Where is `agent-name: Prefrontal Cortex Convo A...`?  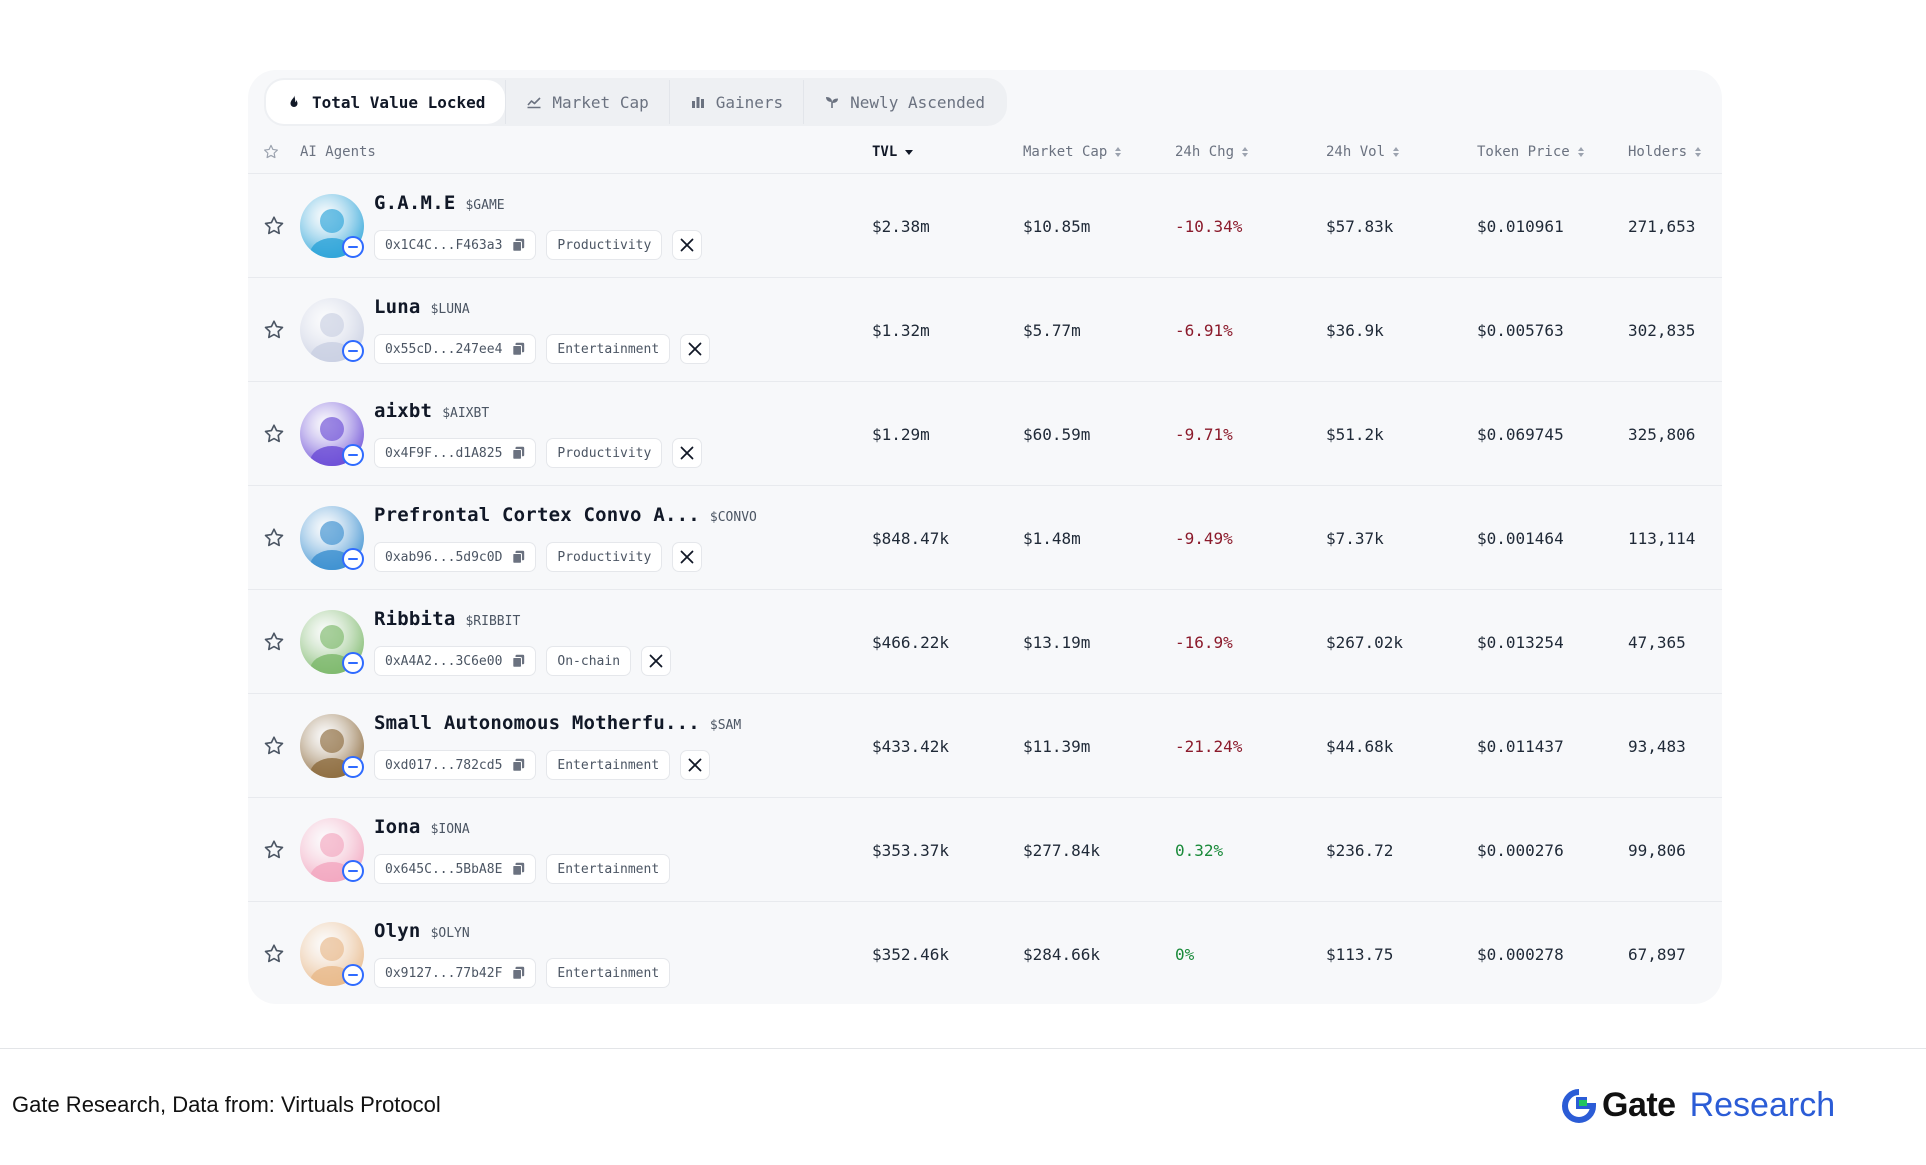 agent-name: Prefrontal Cortex Convo A... is located at coordinates (537, 515).